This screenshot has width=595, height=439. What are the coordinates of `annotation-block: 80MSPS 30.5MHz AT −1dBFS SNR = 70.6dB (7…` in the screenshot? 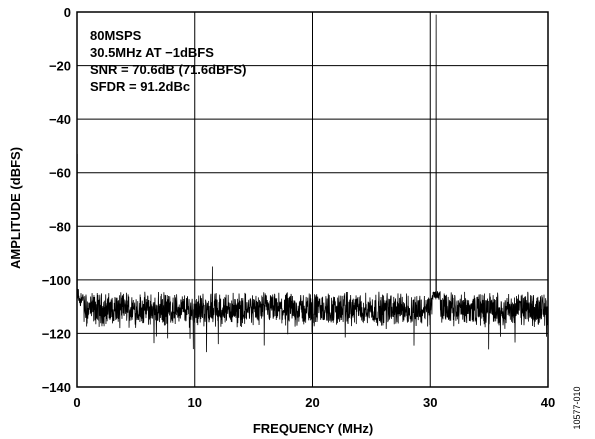 It's located at (168, 61).